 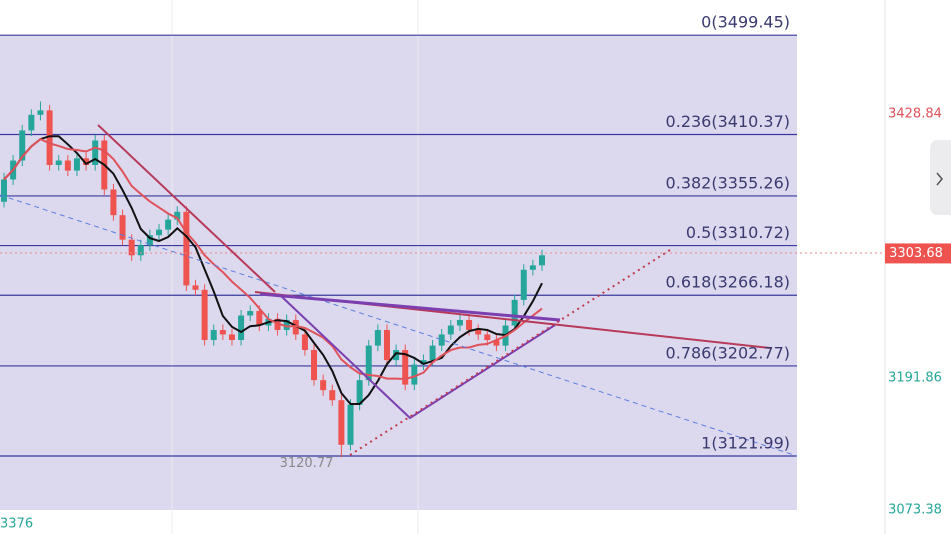 What do you see at coordinates (417, 357) in the screenshot?
I see `triangle` at bounding box center [417, 357].